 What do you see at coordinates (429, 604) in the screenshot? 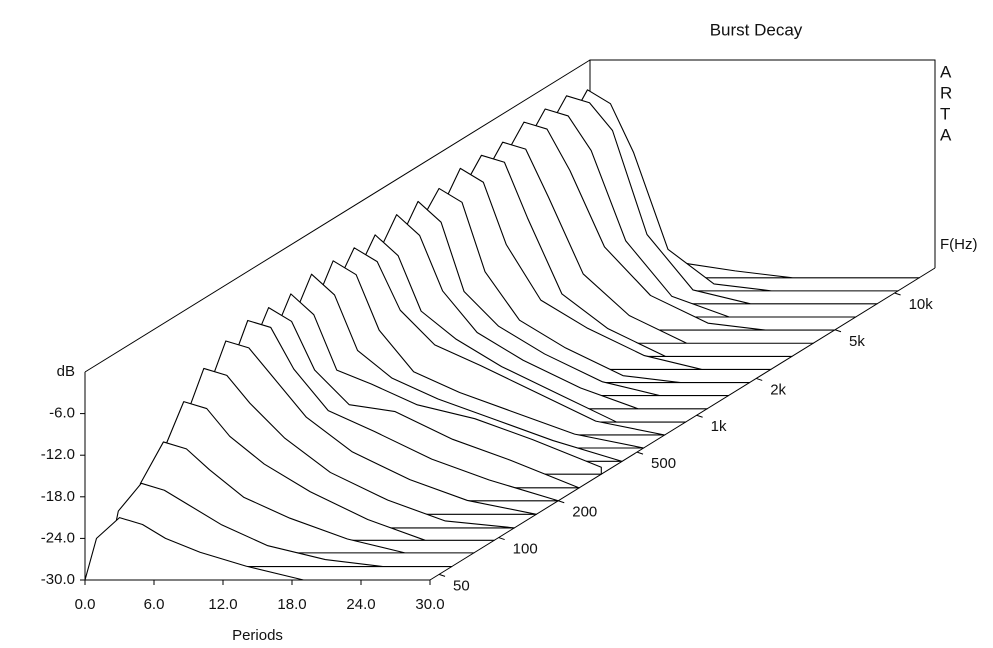
I see `x-tick-label: 30.0` at bounding box center [429, 604].